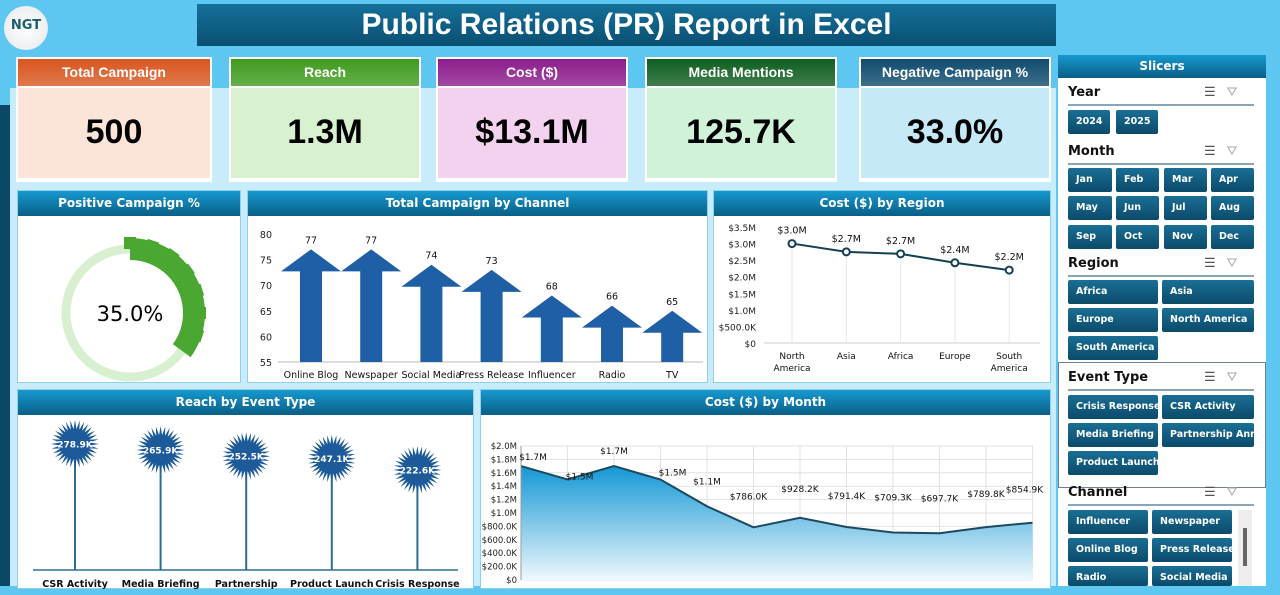 Image resolution: width=1280 pixels, height=595 pixels. I want to click on slicer-button: Nov, so click(1185, 237).